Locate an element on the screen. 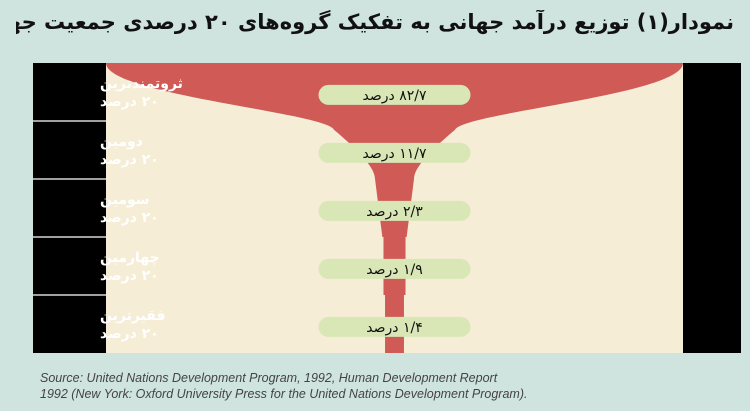 Image resolution: width=750 pixels, height=411 pixels. row-label-2: دومین ۲۰ درصد is located at coordinates (129, 151).